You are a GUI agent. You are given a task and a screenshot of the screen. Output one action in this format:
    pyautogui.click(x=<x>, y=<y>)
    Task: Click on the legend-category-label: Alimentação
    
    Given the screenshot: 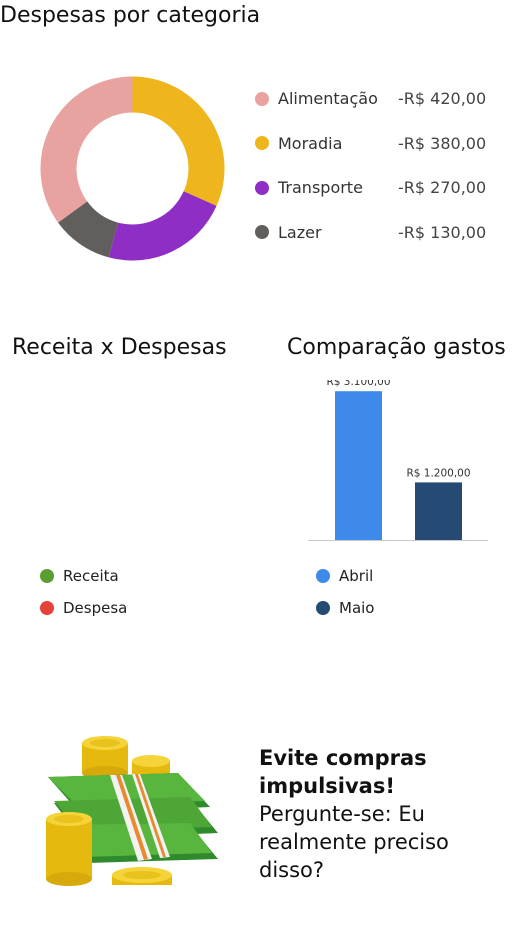 What is the action you would take?
    pyautogui.click(x=328, y=98)
    